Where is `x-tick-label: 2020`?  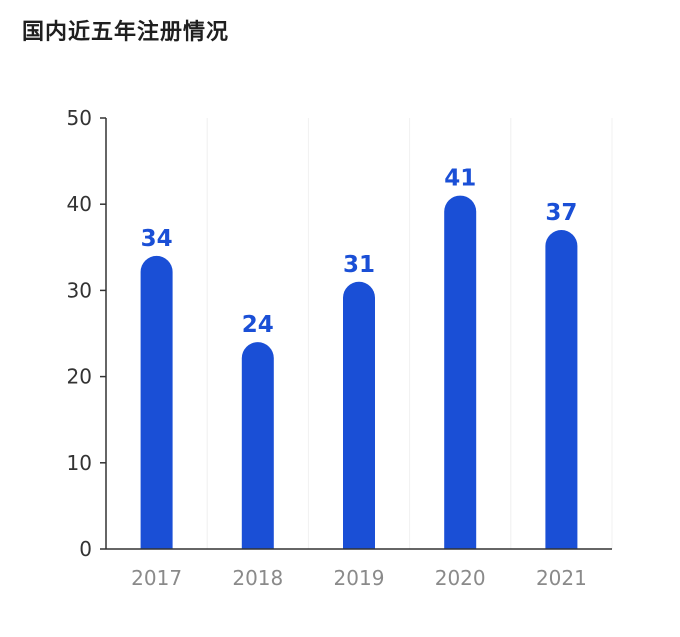 x-tick-label: 2020 is located at coordinates (460, 578).